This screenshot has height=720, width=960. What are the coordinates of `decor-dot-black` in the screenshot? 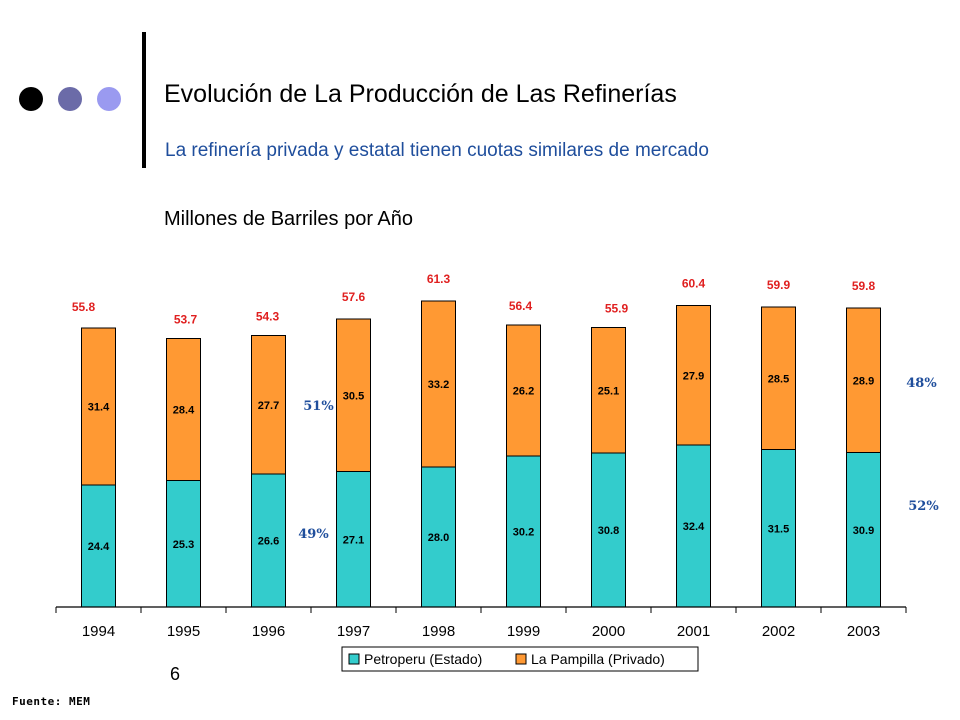 It's located at (31, 99).